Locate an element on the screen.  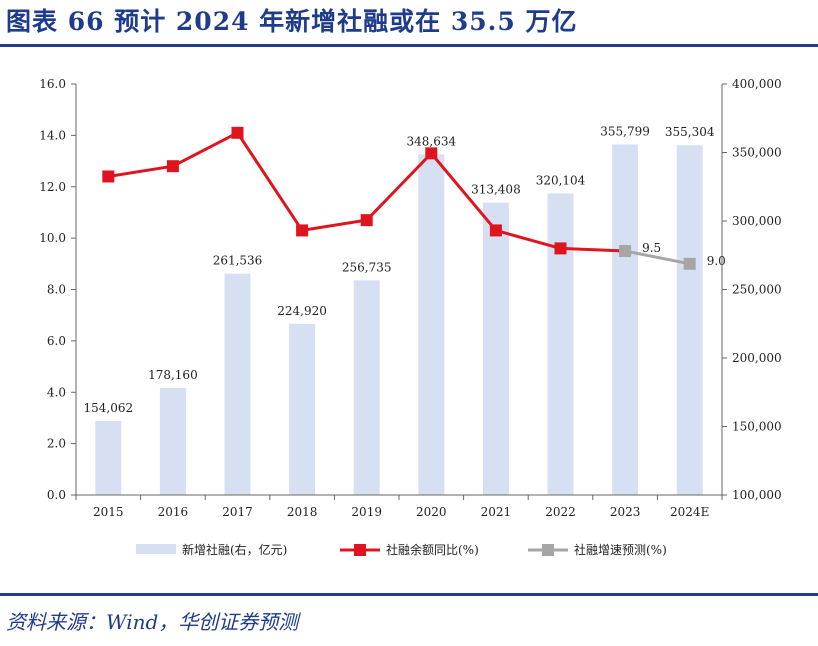
y-left-tick-label: 14.0 is located at coordinates (52, 135).